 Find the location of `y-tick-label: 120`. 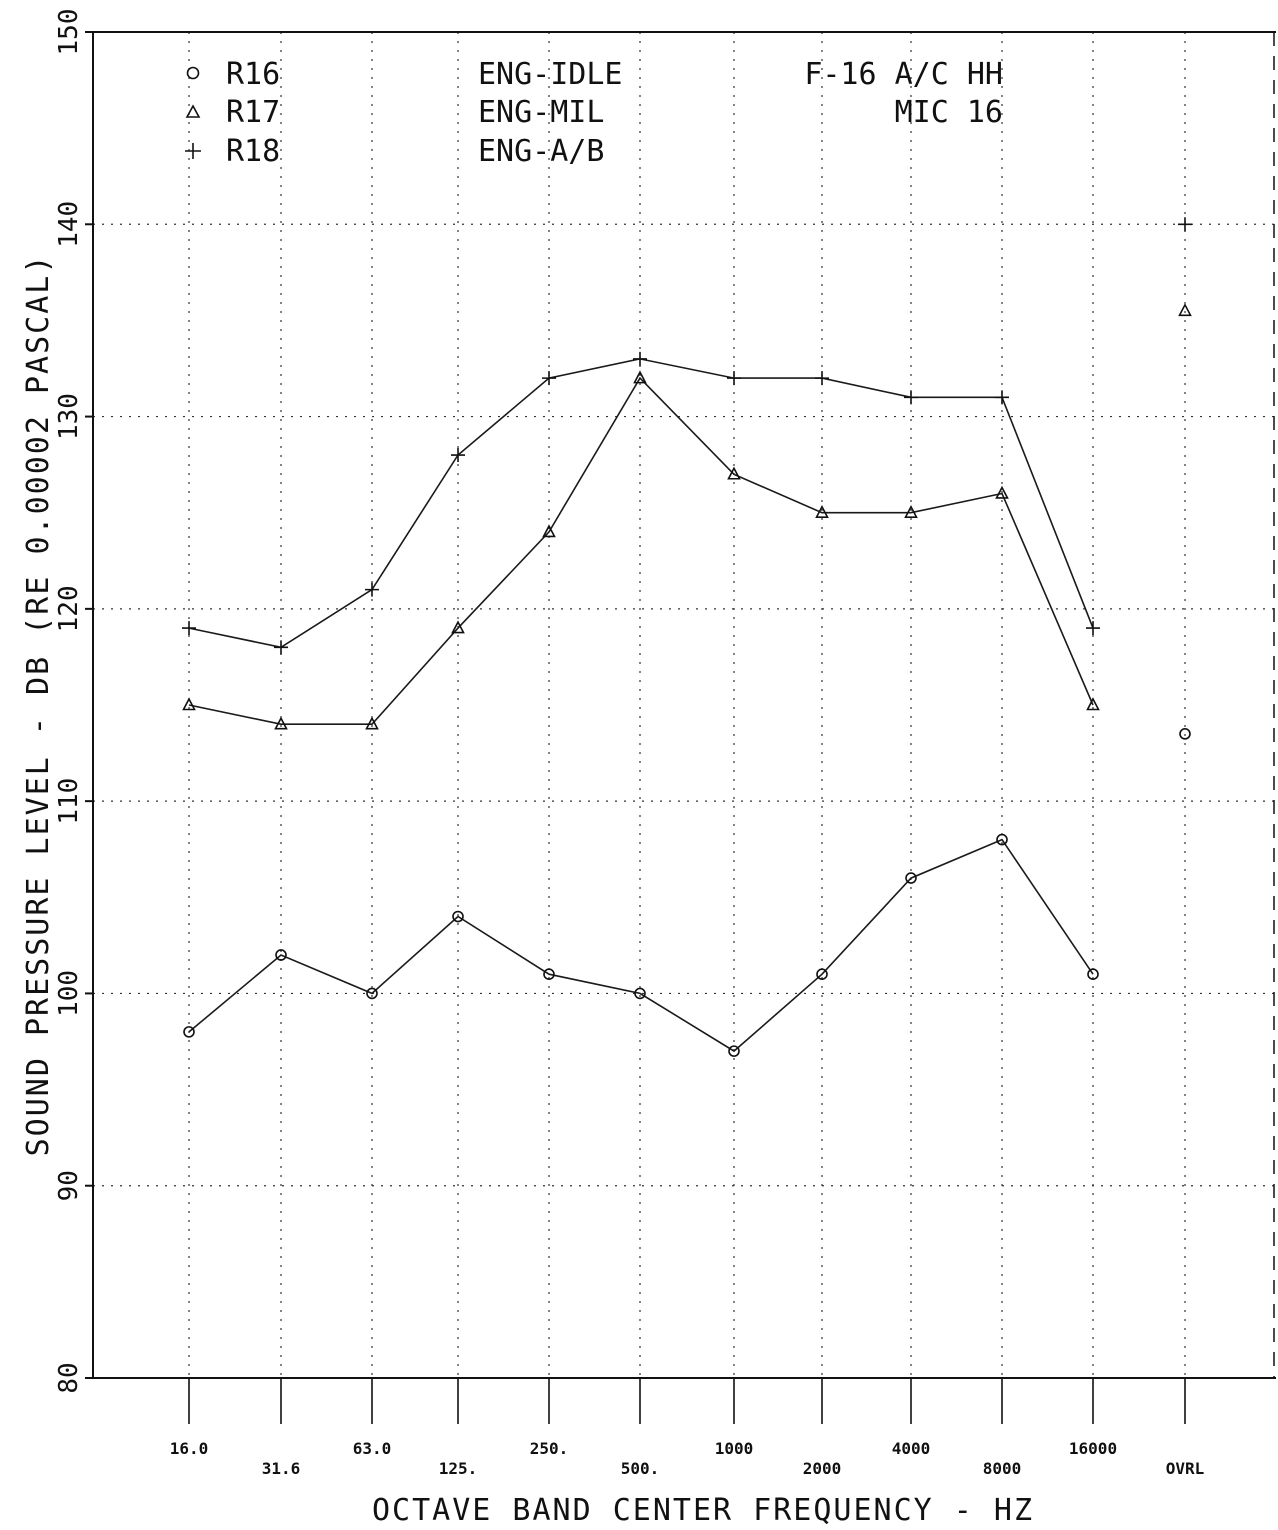

y-tick-label: 120 is located at coordinates (69, 608).